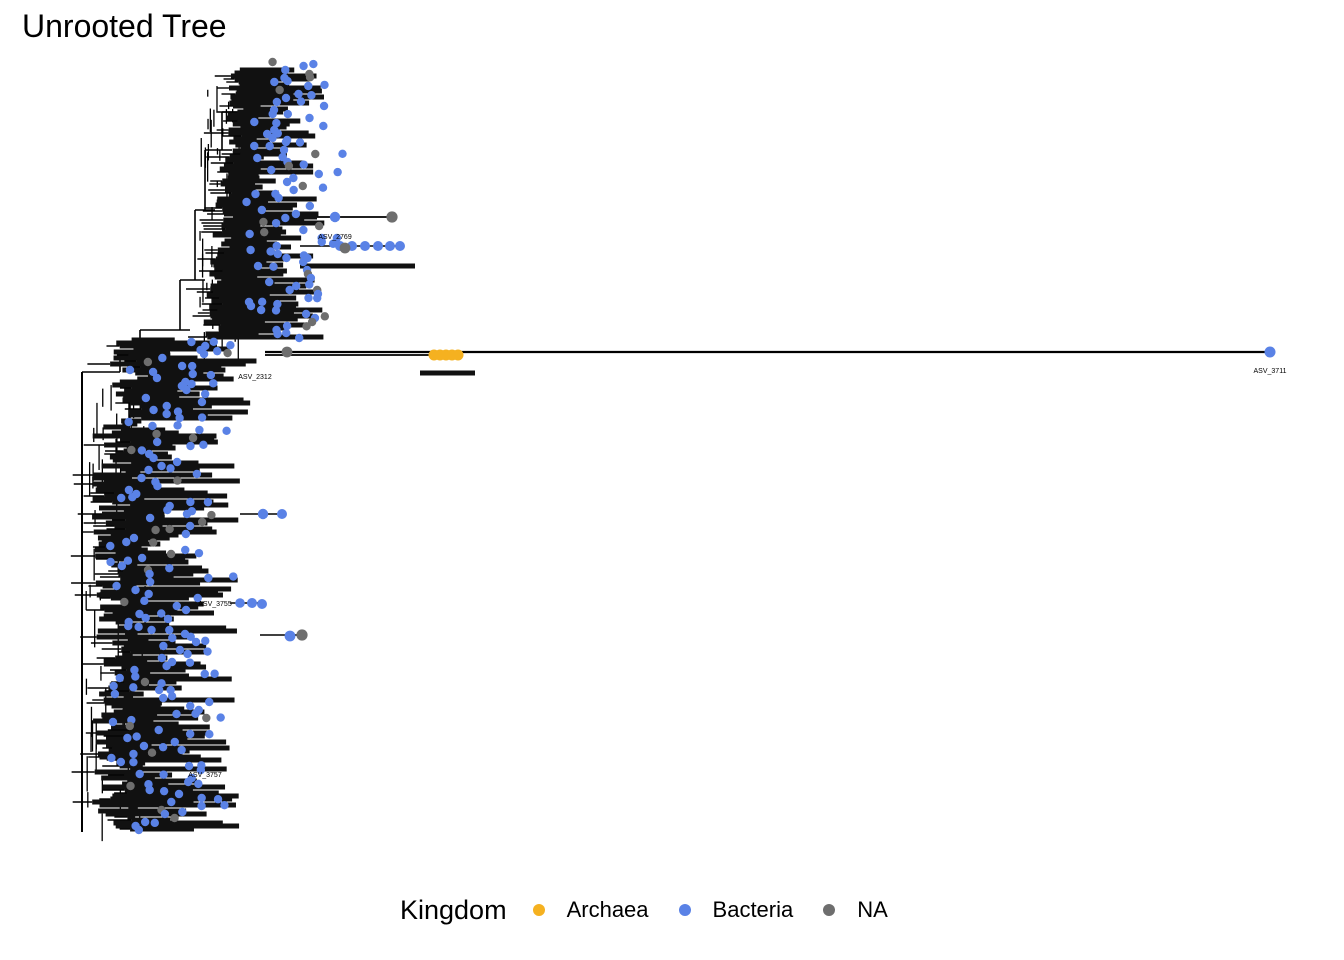  Describe the element at coordinates (684, 910) in the screenshot. I see `legend-swatch-bacteria` at that location.